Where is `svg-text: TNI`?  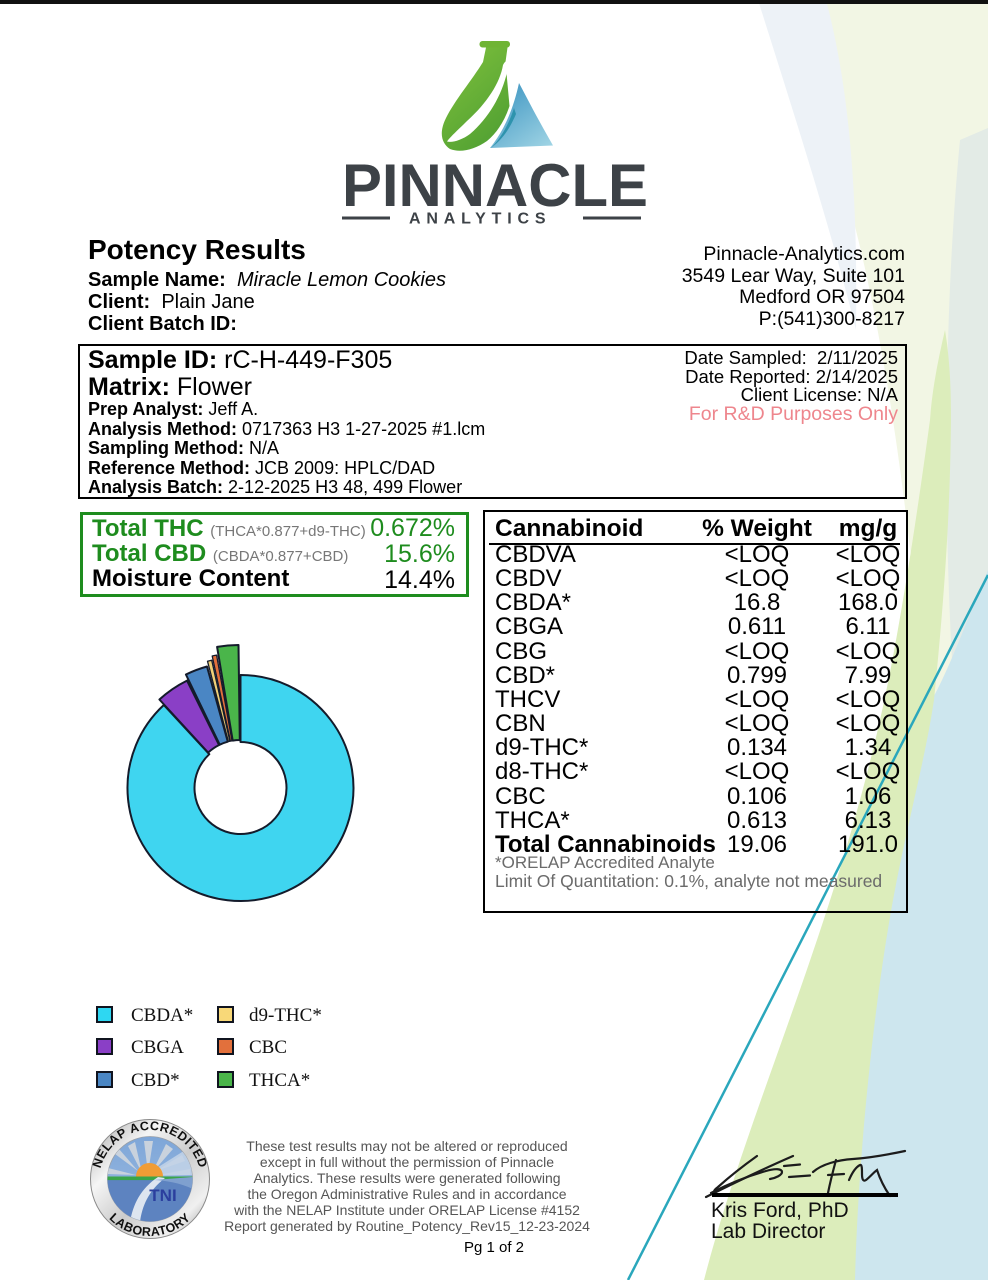
svg-text: TNI is located at coordinates (162, 1195).